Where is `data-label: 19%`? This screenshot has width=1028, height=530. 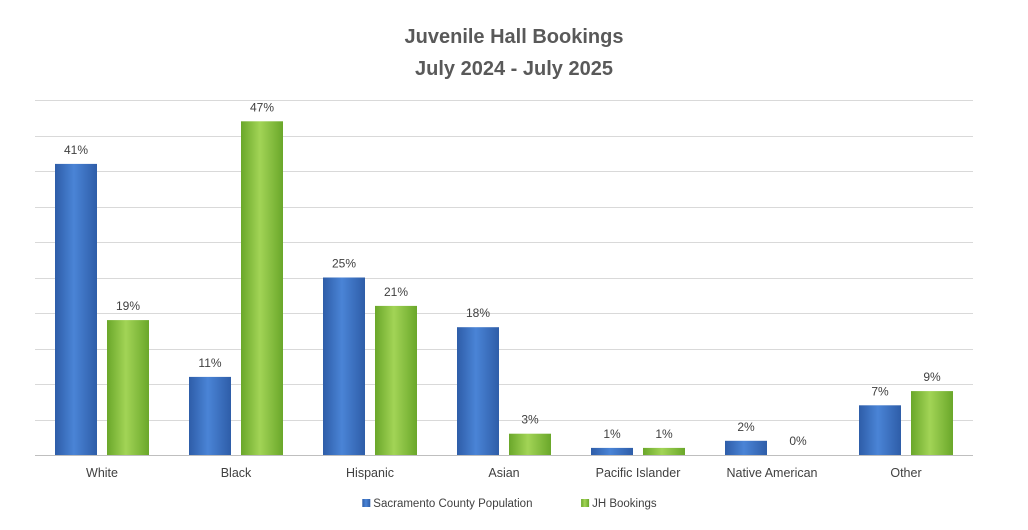
data-label: 19% is located at coordinates (128, 306).